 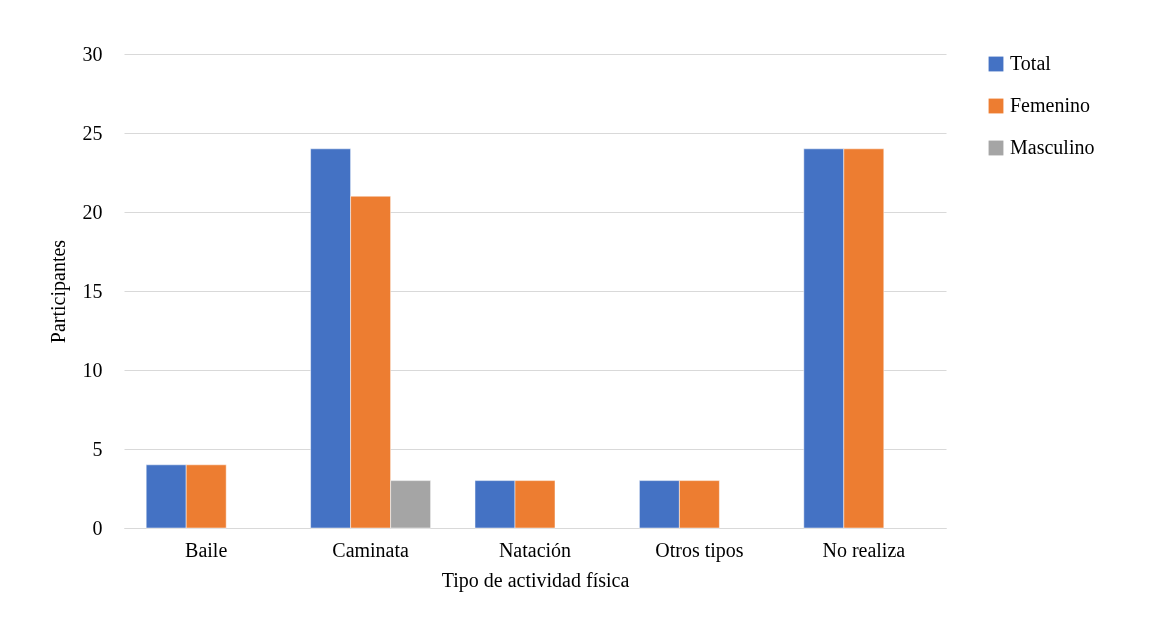 What do you see at coordinates (92, 132) in the screenshot?
I see `y-tick-label: 25` at bounding box center [92, 132].